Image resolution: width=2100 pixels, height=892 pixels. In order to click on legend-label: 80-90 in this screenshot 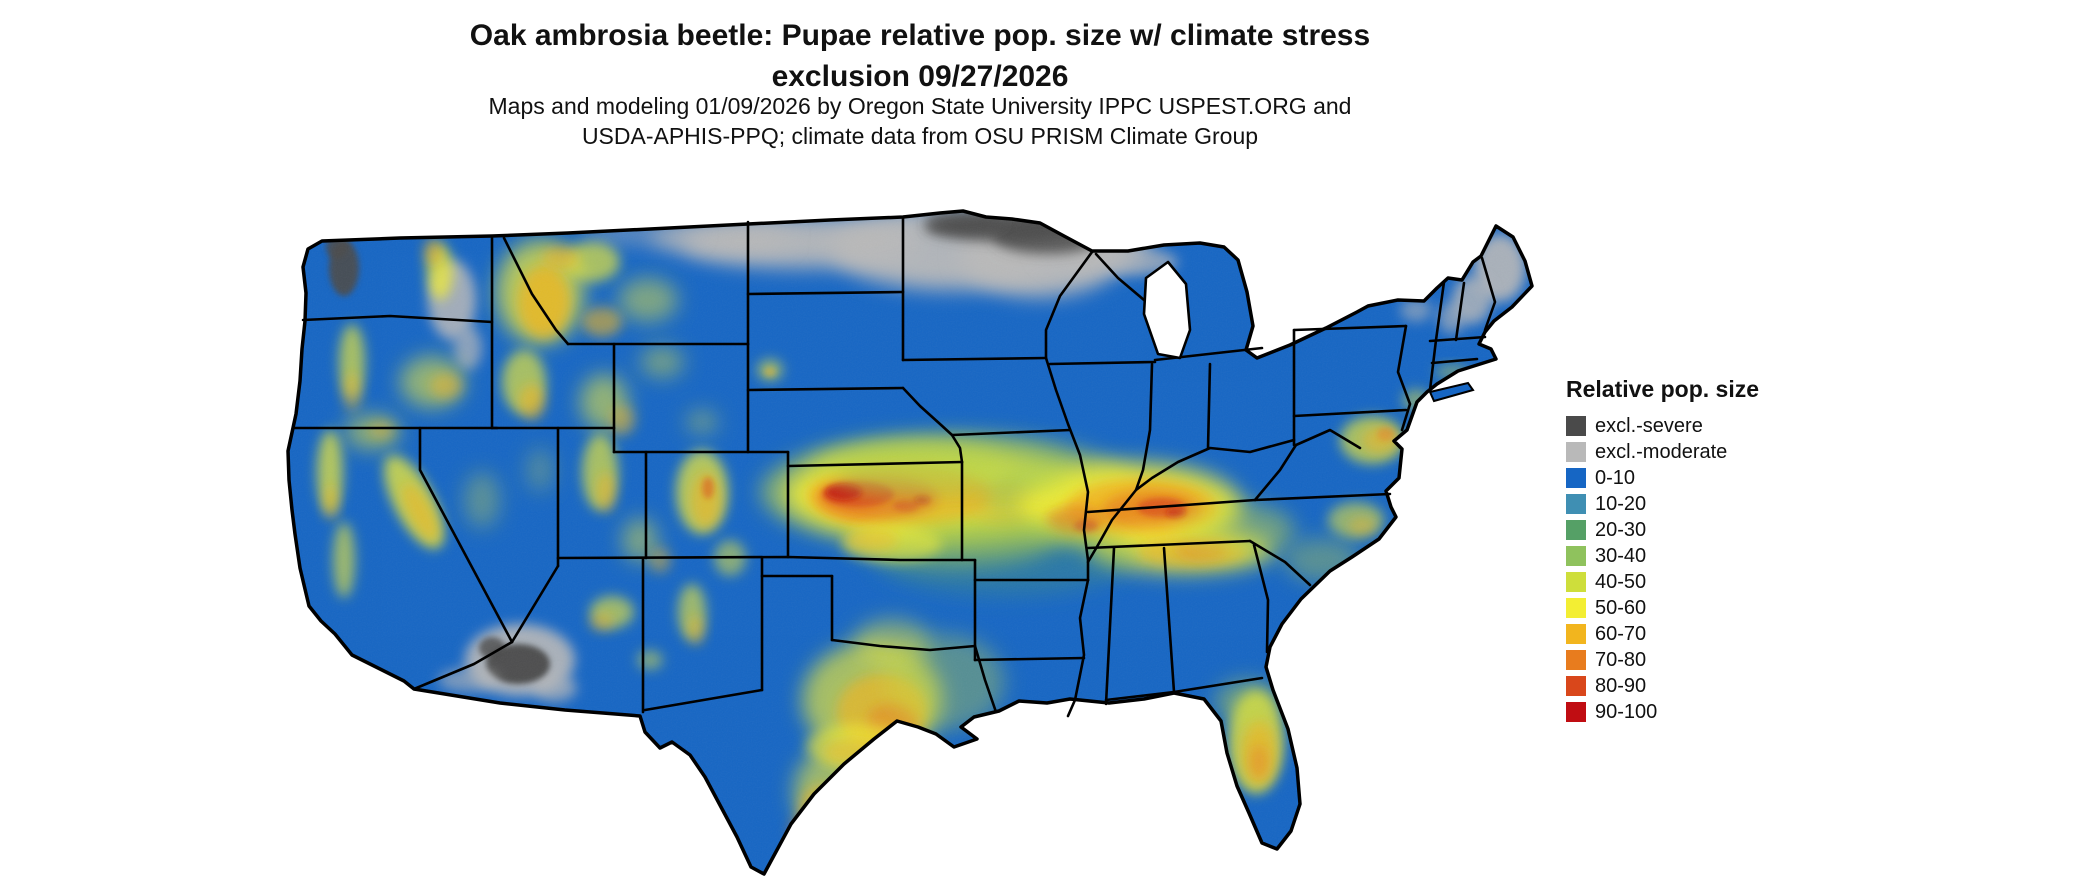, I will do `click(1621, 685)`.